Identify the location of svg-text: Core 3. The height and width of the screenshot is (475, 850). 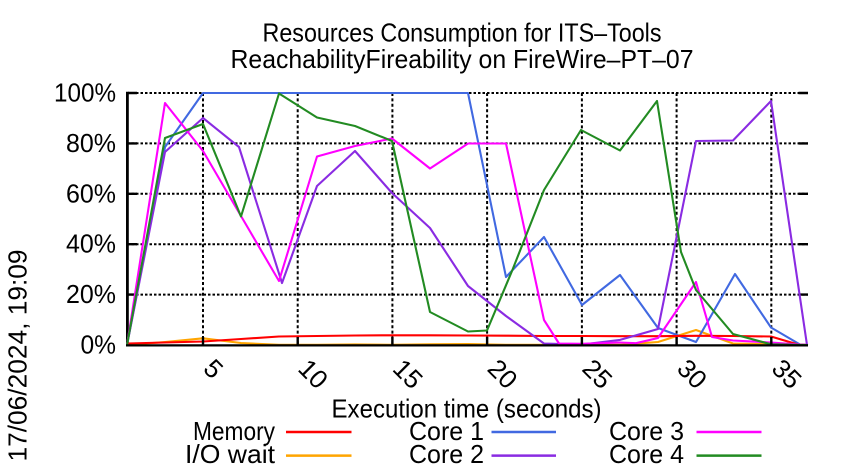
(646, 431).